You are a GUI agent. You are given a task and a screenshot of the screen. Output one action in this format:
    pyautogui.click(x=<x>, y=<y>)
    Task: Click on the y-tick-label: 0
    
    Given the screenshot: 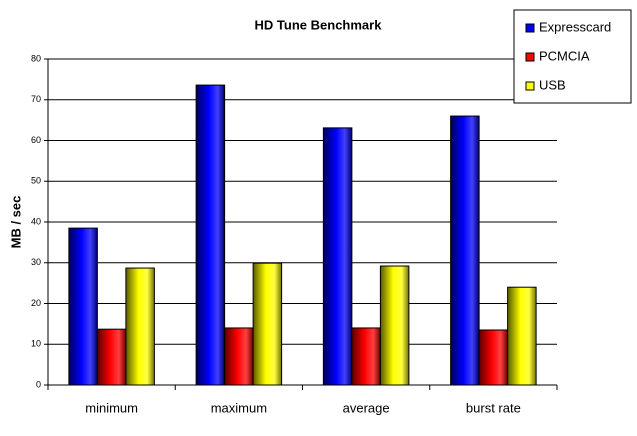 What is the action you would take?
    pyautogui.click(x=38, y=384)
    